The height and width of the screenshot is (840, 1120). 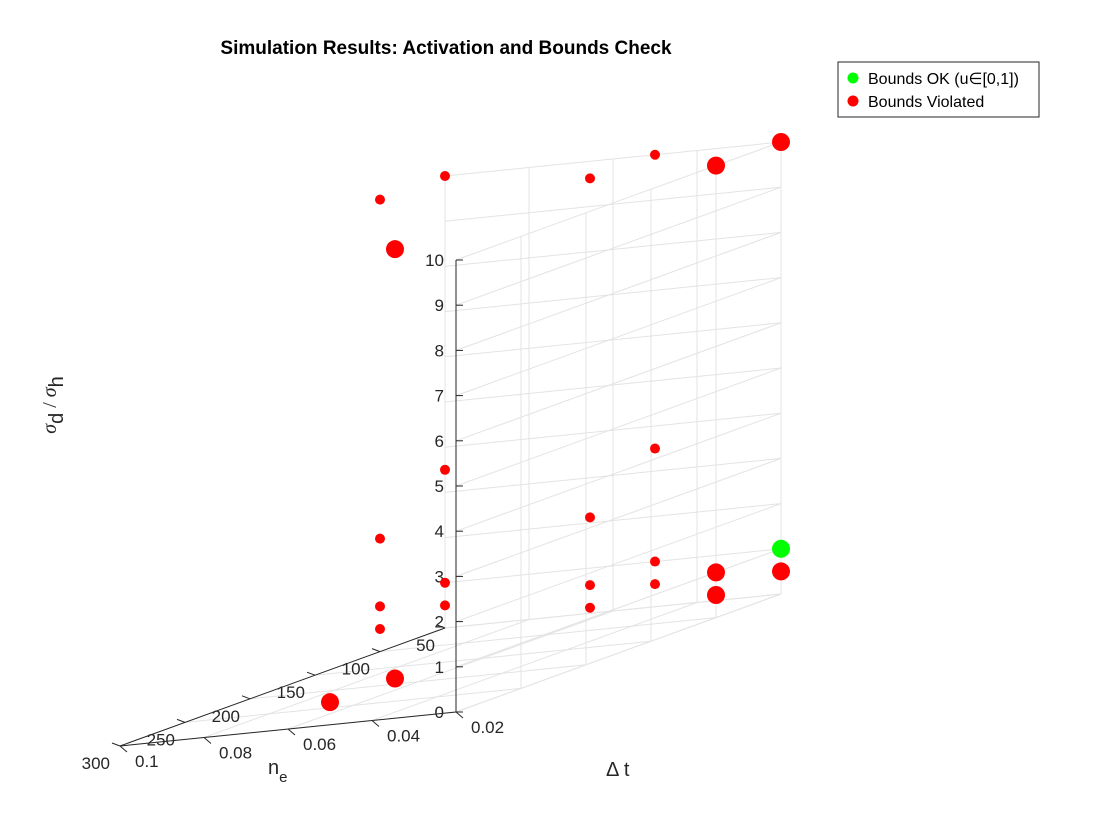 I want to click on z-tick-label: 10, so click(x=434, y=260).